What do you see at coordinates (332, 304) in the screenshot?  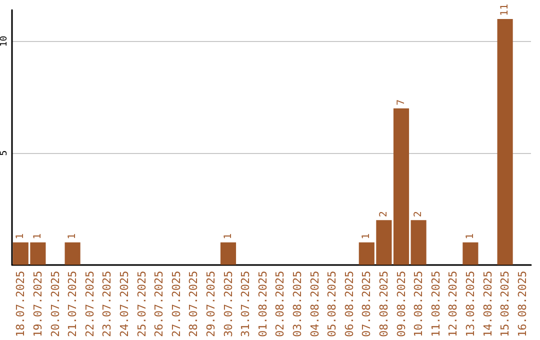 I see `x-tick-label: 05.08.2025` at bounding box center [332, 304].